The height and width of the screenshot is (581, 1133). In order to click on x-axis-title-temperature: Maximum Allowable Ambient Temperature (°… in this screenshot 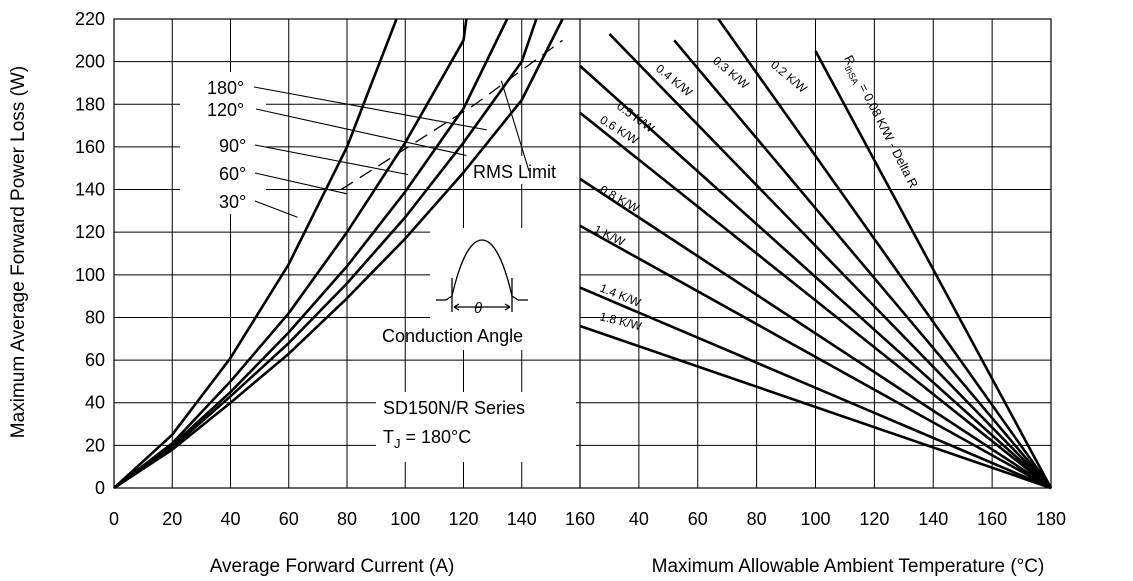, I will do `click(848, 566)`.